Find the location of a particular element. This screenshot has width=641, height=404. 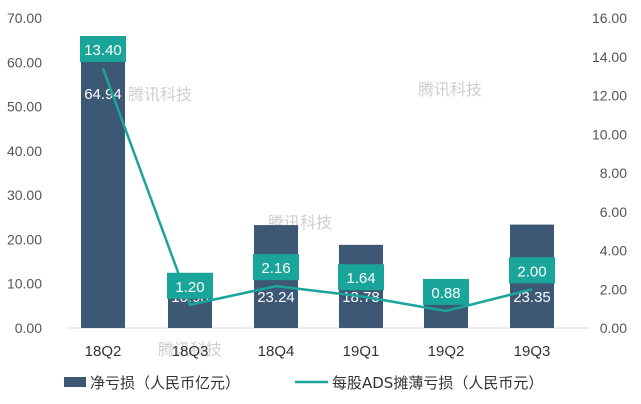

line-data-label: 1.20 is located at coordinates (189, 287).